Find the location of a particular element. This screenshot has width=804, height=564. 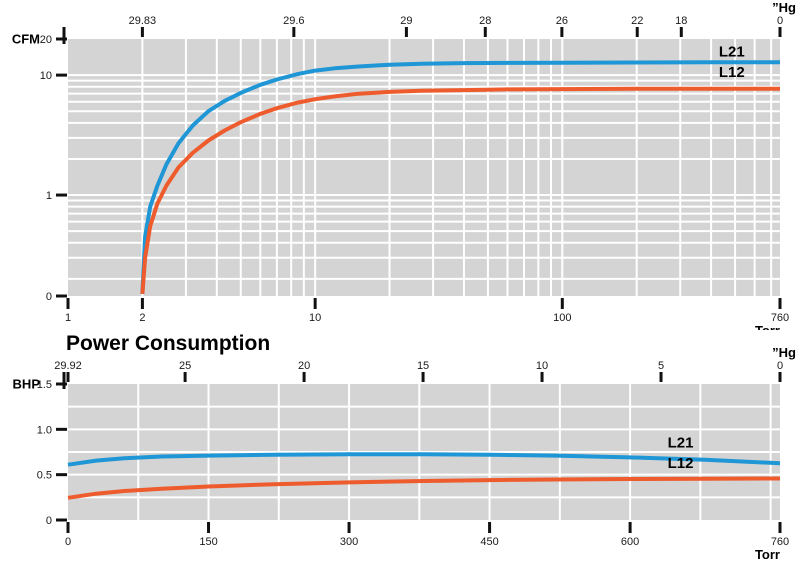

x-tick-label: 10 is located at coordinates (315, 318).